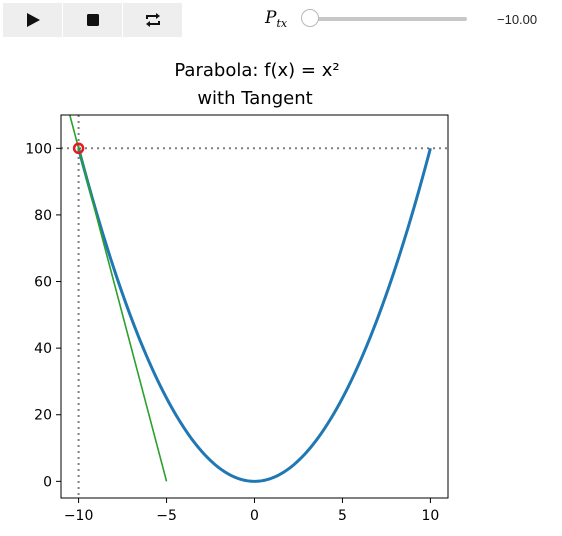  What do you see at coordinates (43, 349) in the screenshot?
I see `y-tick-label: 40` at bounding box center [43, 349].